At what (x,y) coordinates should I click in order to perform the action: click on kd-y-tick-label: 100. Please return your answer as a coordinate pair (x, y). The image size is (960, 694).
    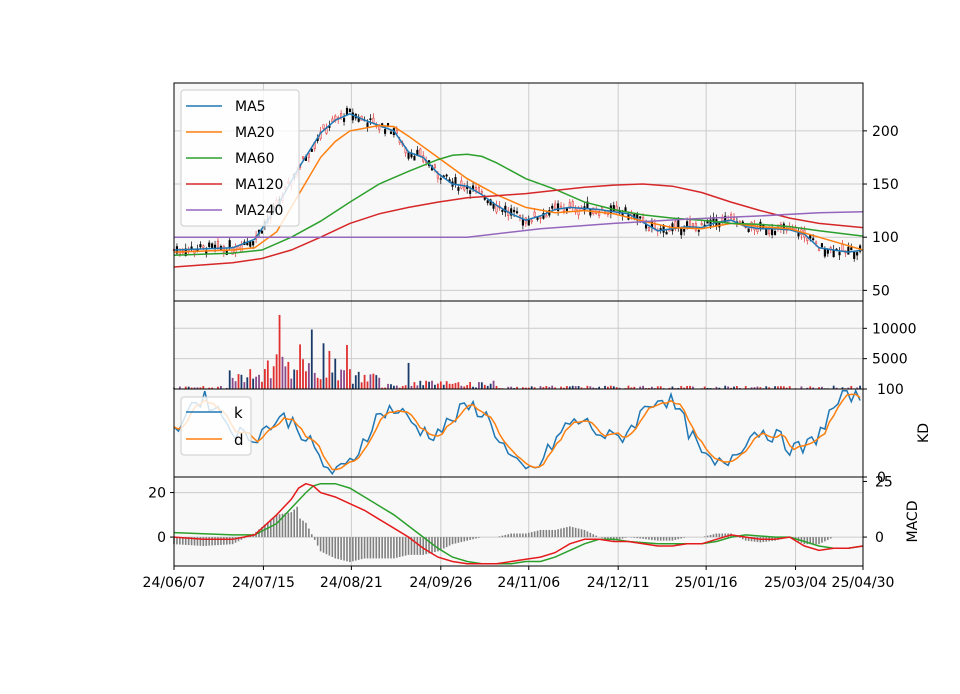
    Looking at the image, I should click on (890, 390).